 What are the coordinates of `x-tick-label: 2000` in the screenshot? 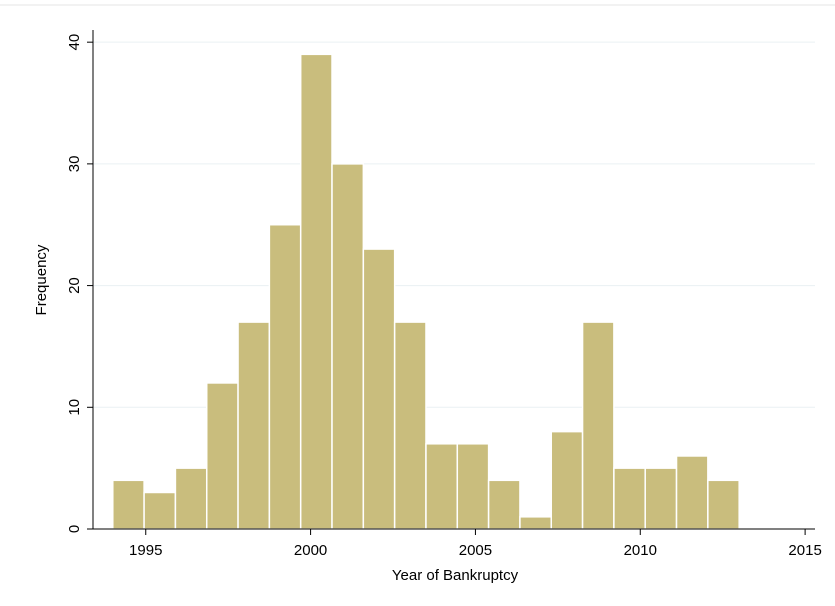 It's located at (310, 550).